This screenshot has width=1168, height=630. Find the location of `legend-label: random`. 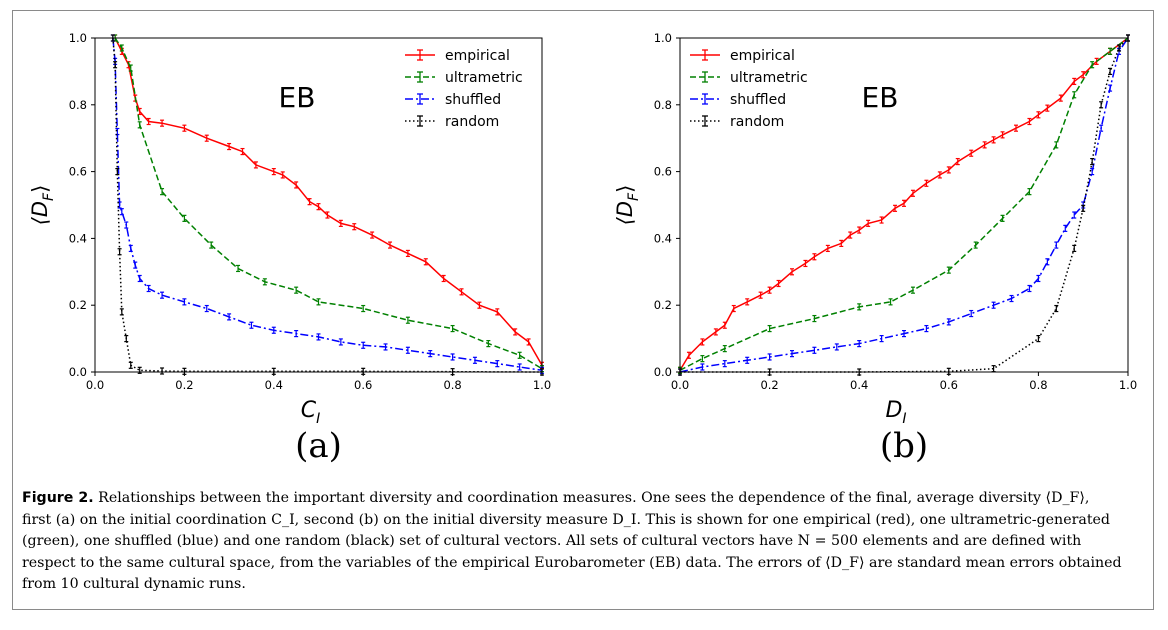

legend-label: random is located at coordinates (757, 122).